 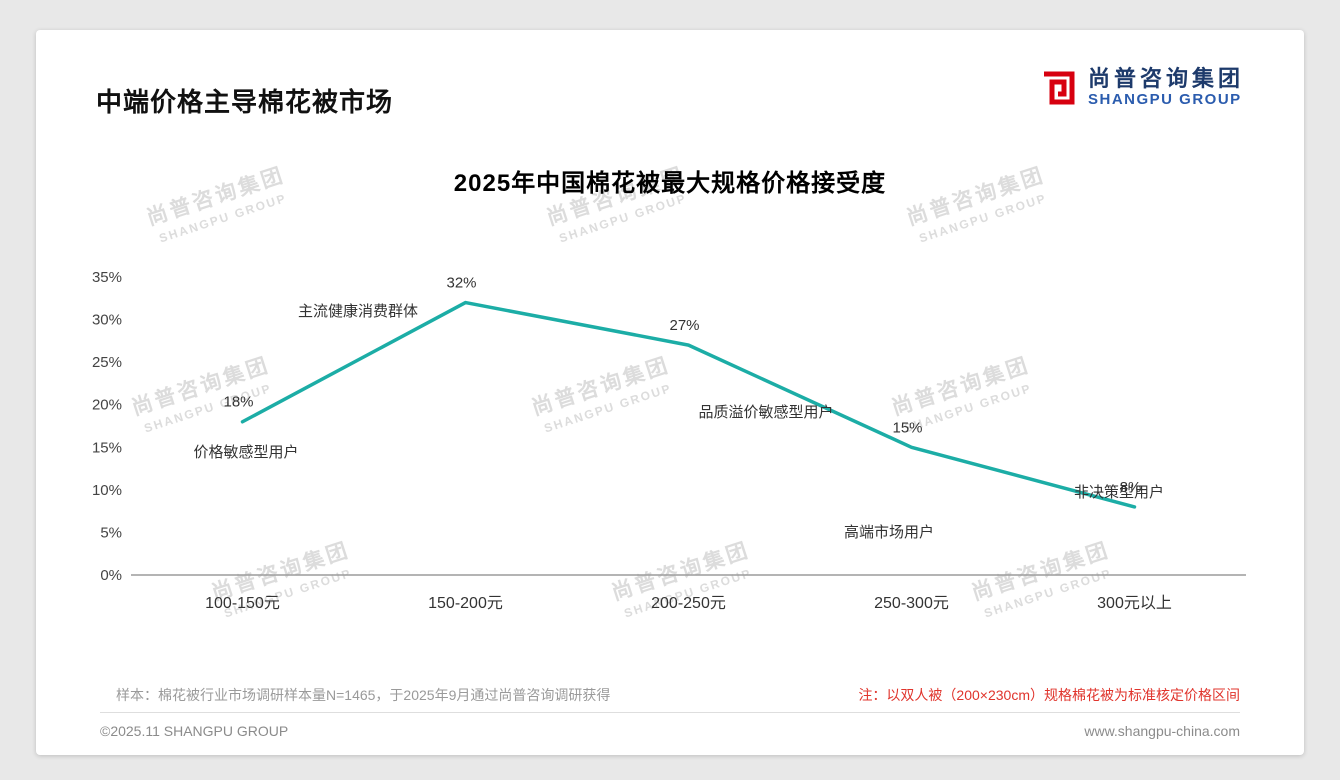 What do you see at coordinates (245, 452) in the screenshot?
I see `annotation-label: 价格敏感型用户` at bounding box center [245, 452].